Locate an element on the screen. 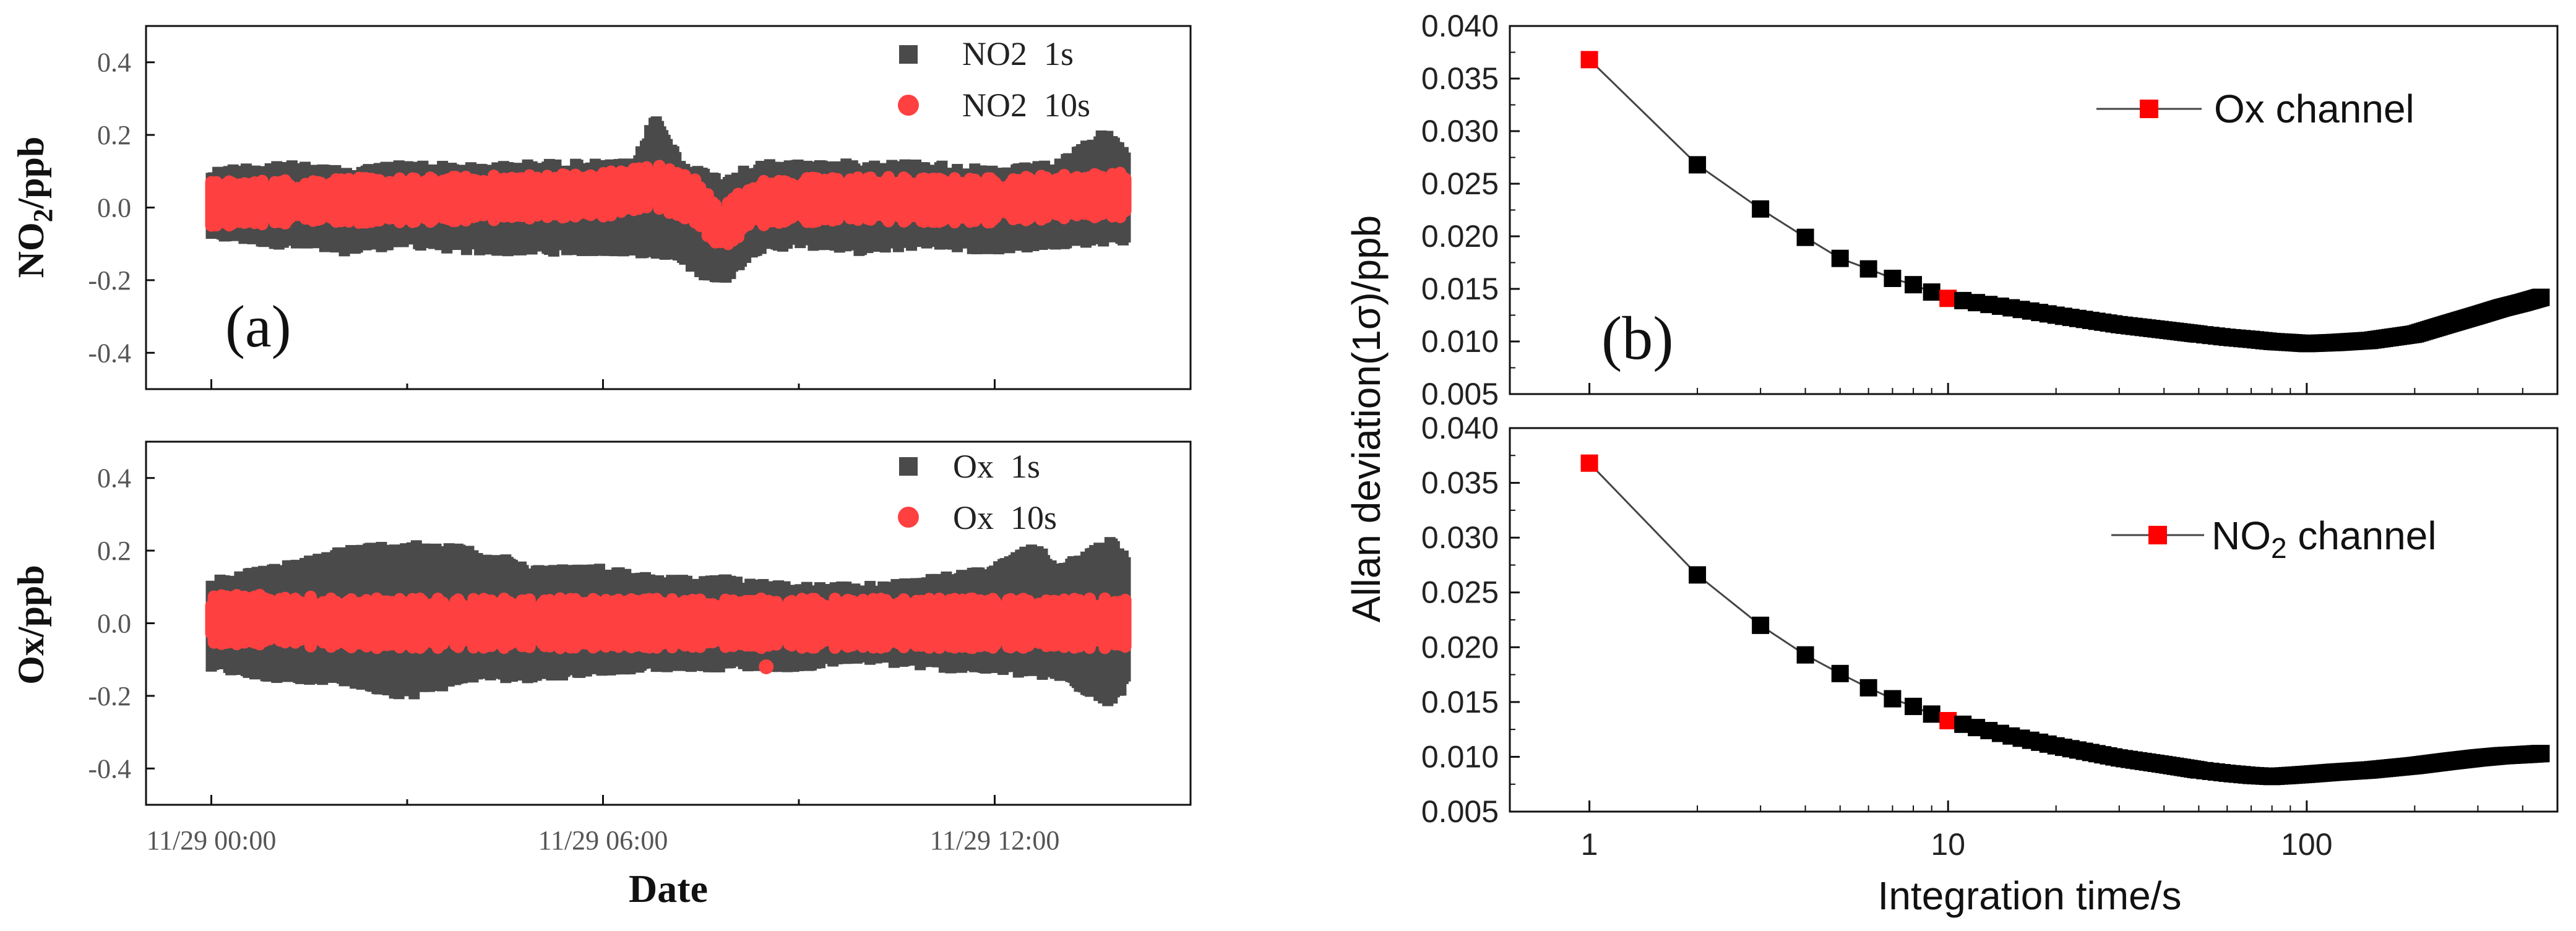  ox-10s-point is located at coordinates (1125, 623).